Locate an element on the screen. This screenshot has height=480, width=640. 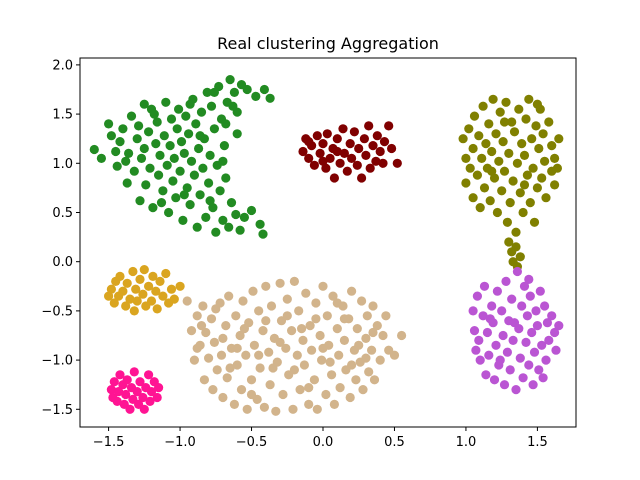
x-tick-label: −0.5 is located at coordinates (252, 442).